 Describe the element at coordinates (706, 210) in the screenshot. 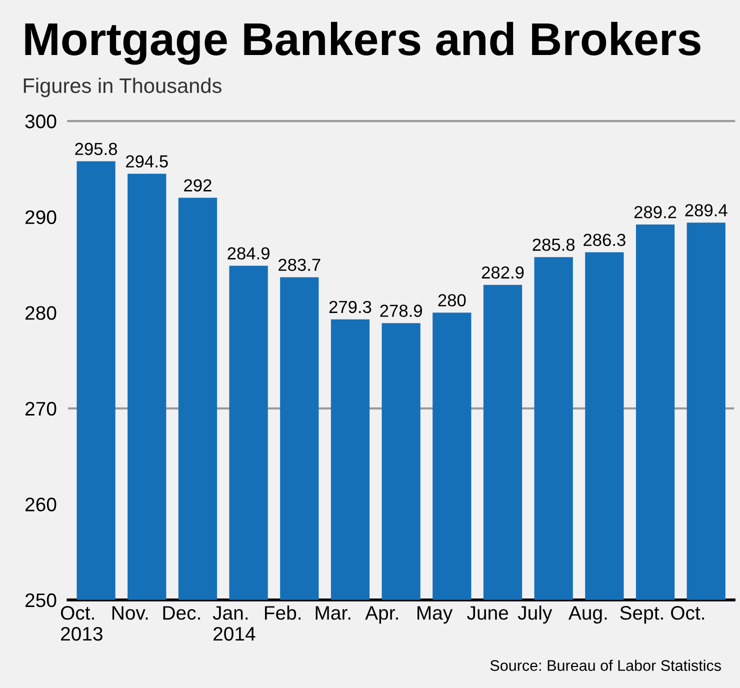

I see `data-label: 289.4` at that location.